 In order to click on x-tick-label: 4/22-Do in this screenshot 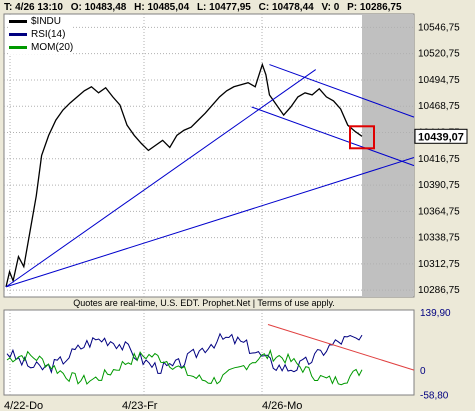, I will do `click(23, 405)`.